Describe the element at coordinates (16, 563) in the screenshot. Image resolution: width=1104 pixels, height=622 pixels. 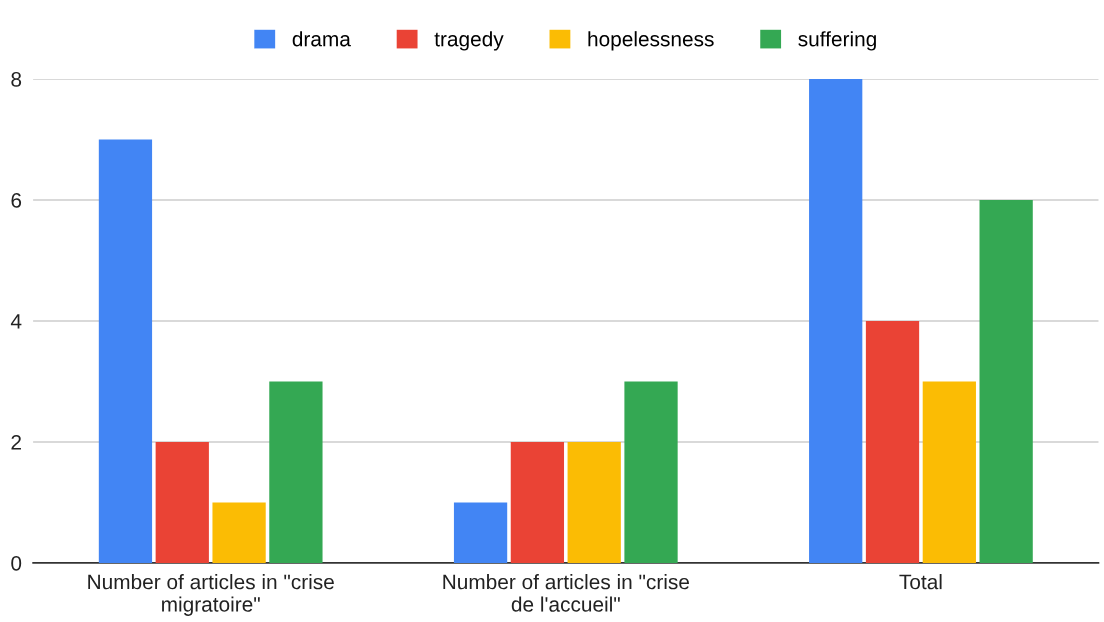
I see `y-tick-label: 0` at that location.